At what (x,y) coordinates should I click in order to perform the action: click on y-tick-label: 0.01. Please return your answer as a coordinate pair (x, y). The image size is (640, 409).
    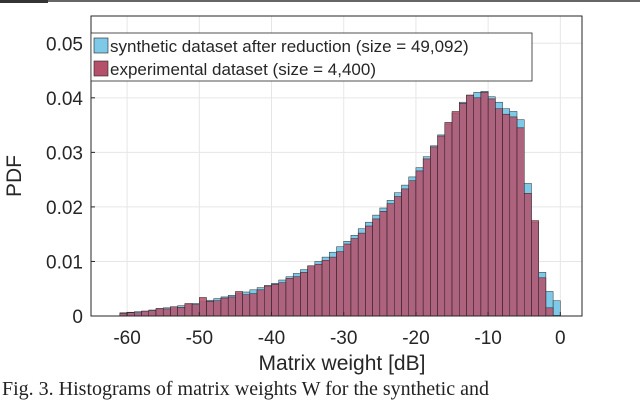
    Looking at the image, I should click on (64, 262).